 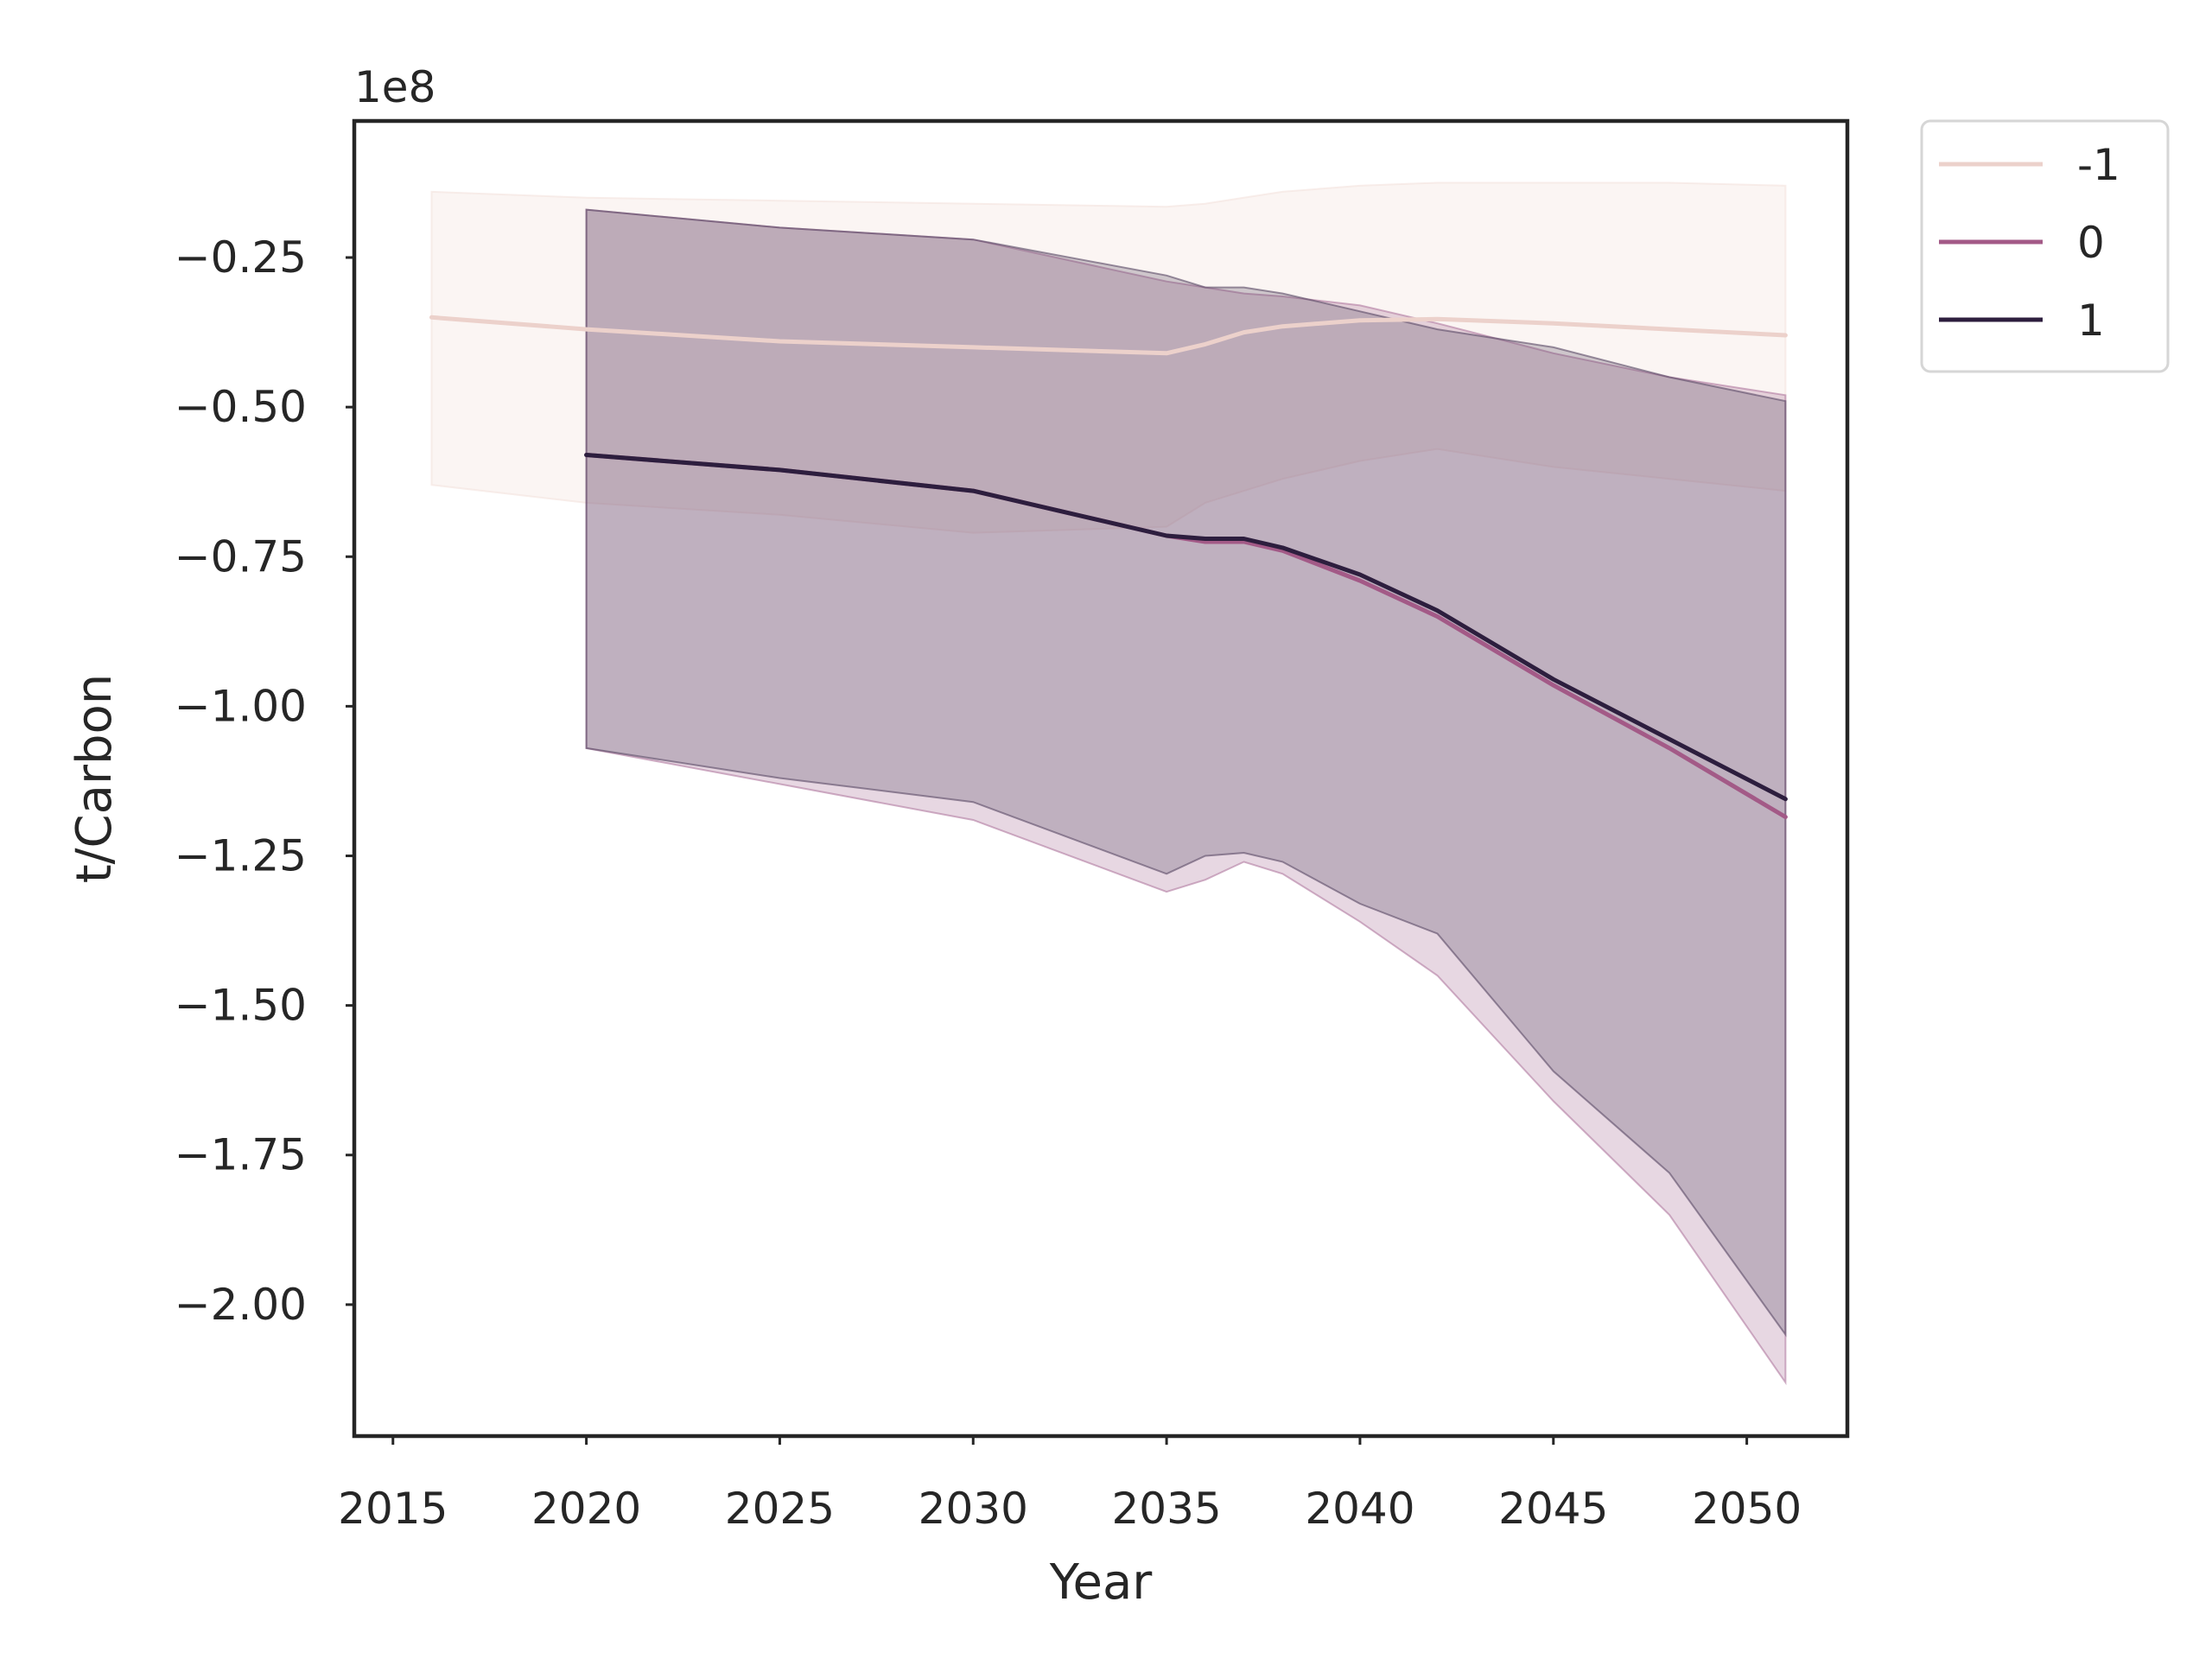 What do you see at coordinates (780, 1509) in the screenshot?
I see `x-tick-label: 2025` at bounding box center [780, 1509].